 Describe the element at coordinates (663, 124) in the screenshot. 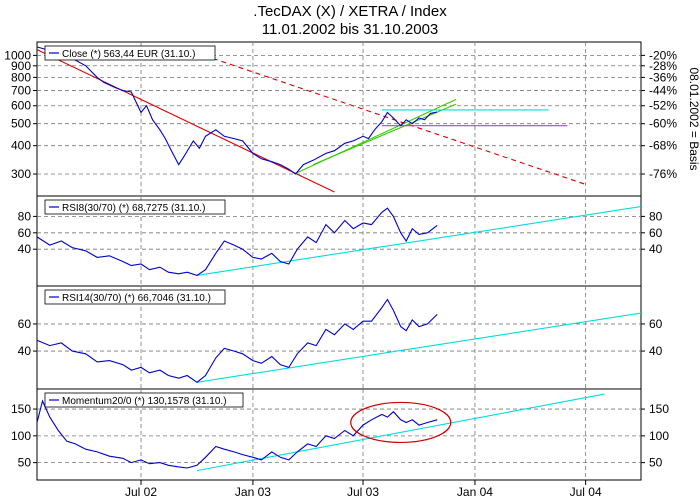

I see `y2-tick-label: -60%` at that location.